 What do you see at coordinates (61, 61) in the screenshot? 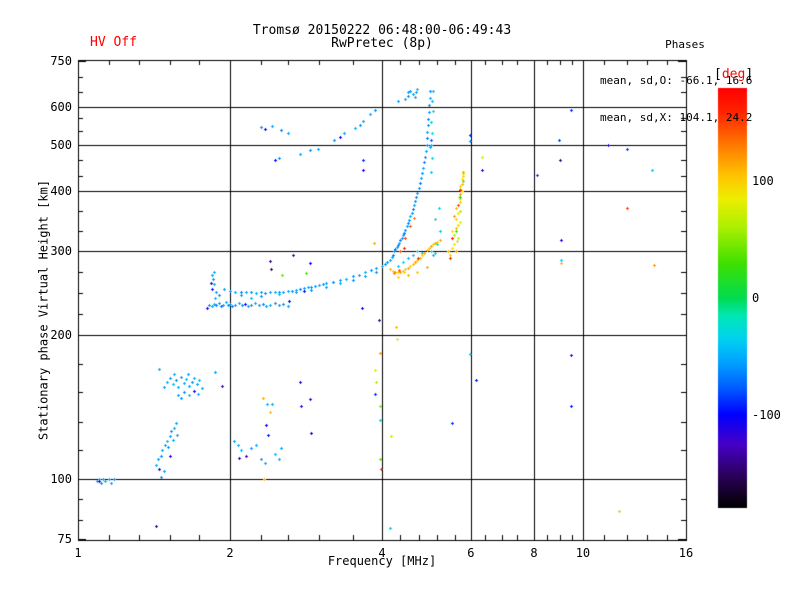
I see `y-tick-label: 750` at bounding box center [61, 61].